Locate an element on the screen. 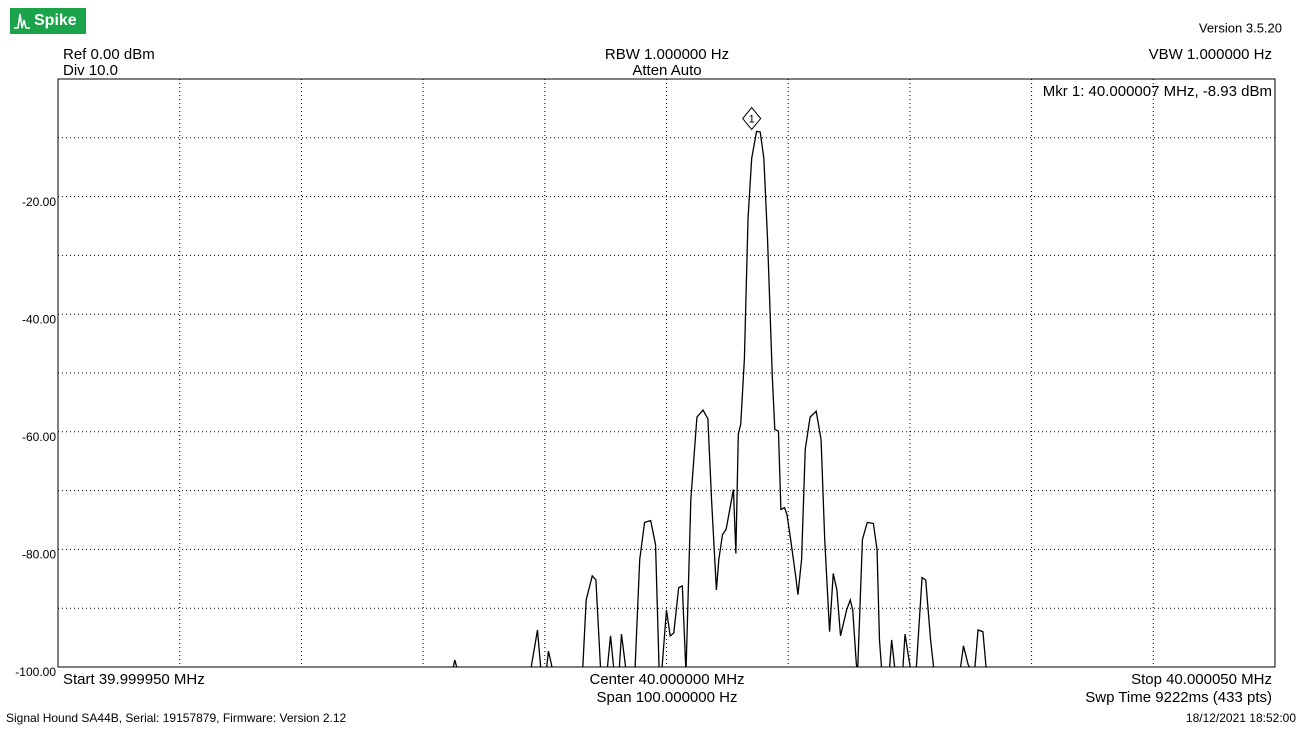  logo-box is located at coordinates (48, 21).